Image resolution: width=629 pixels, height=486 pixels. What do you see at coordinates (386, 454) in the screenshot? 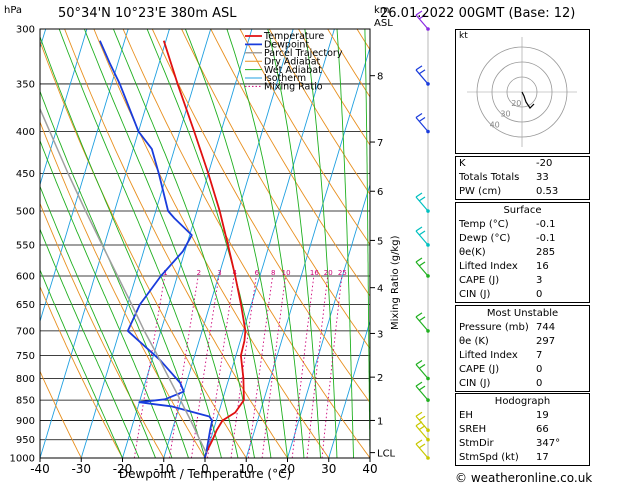
I see `height-tick-label: LCL` at bounding box center [386, 454].